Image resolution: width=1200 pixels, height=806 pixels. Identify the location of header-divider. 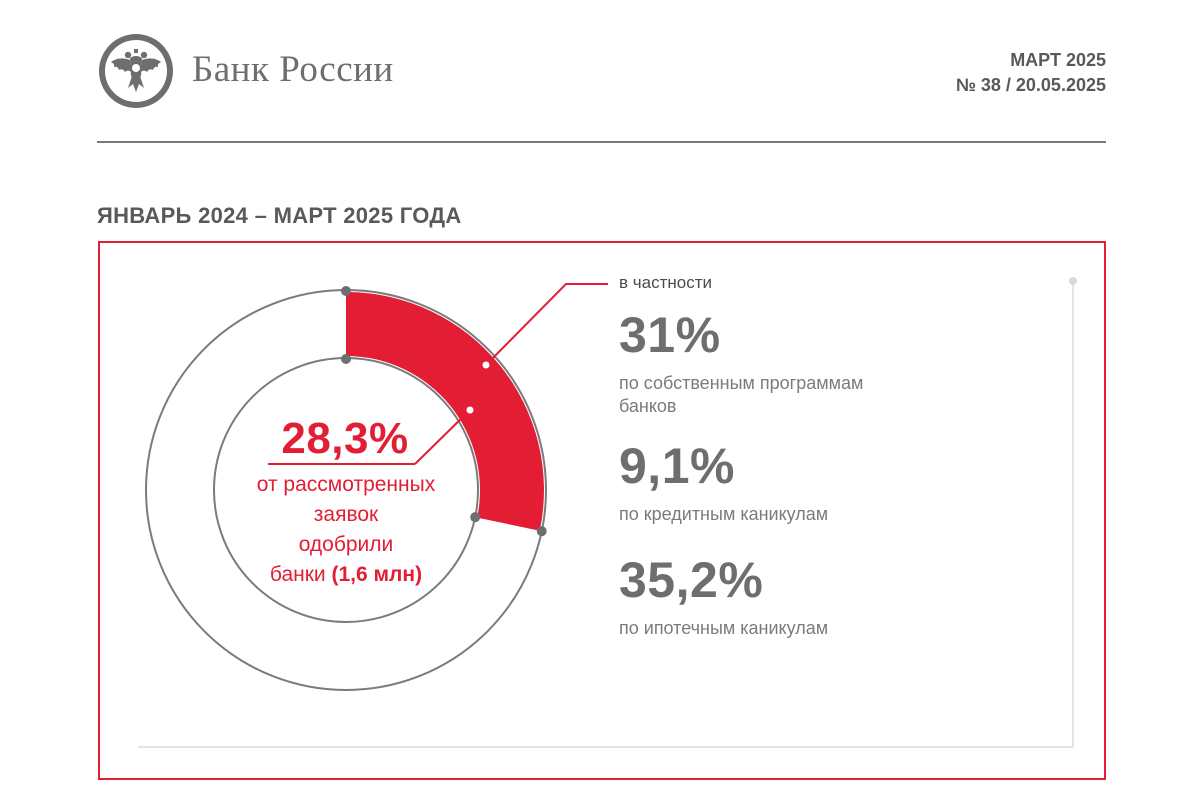
(601, 142).